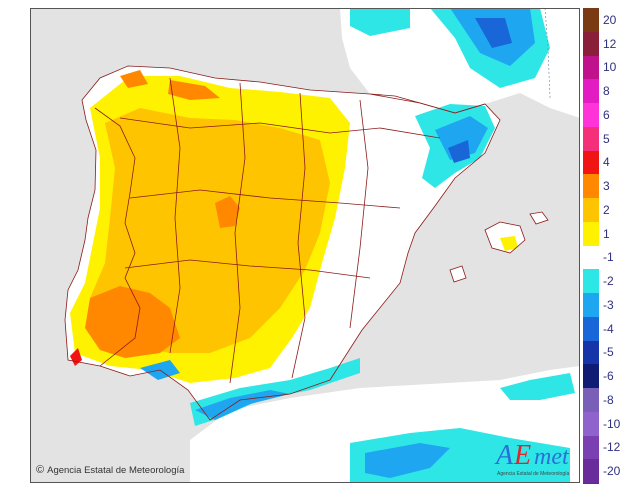  Describe the element at coordinates (606, 186) in the screenshot. I see `legend-label: 3` at that location.